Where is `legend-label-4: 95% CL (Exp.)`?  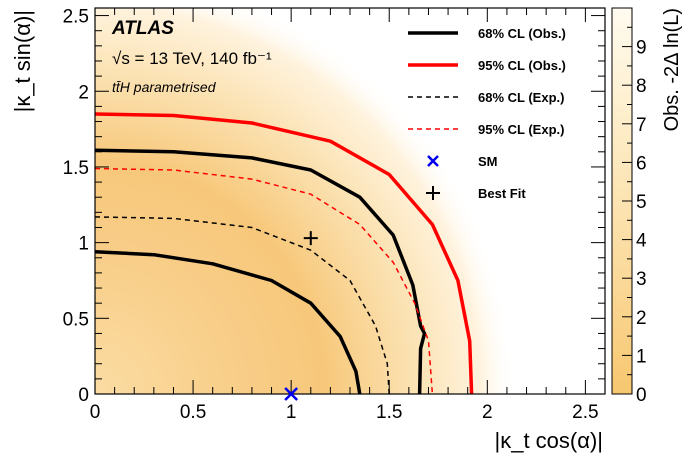 legend-label-4: 95% CL (Exp.) is located at coordinates (521, 129).